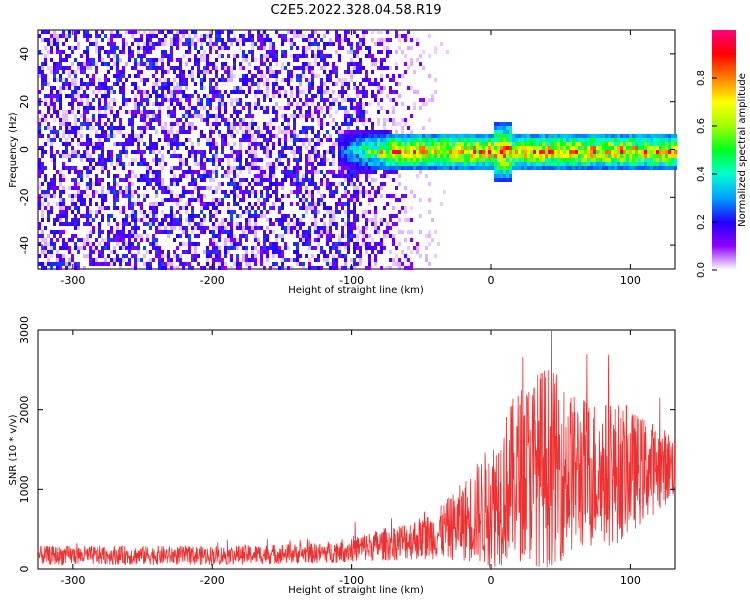  I want to click on figure-title: C2E5.2022.328.04.58.R19, so click(355, 10).